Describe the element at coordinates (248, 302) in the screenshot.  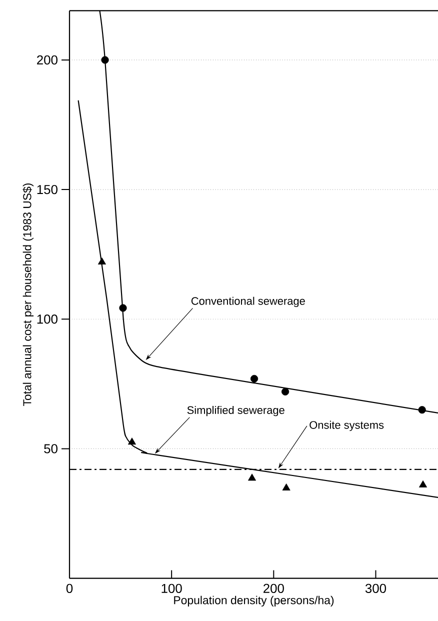
I see `annotation: Conventional sewerage` at that location.